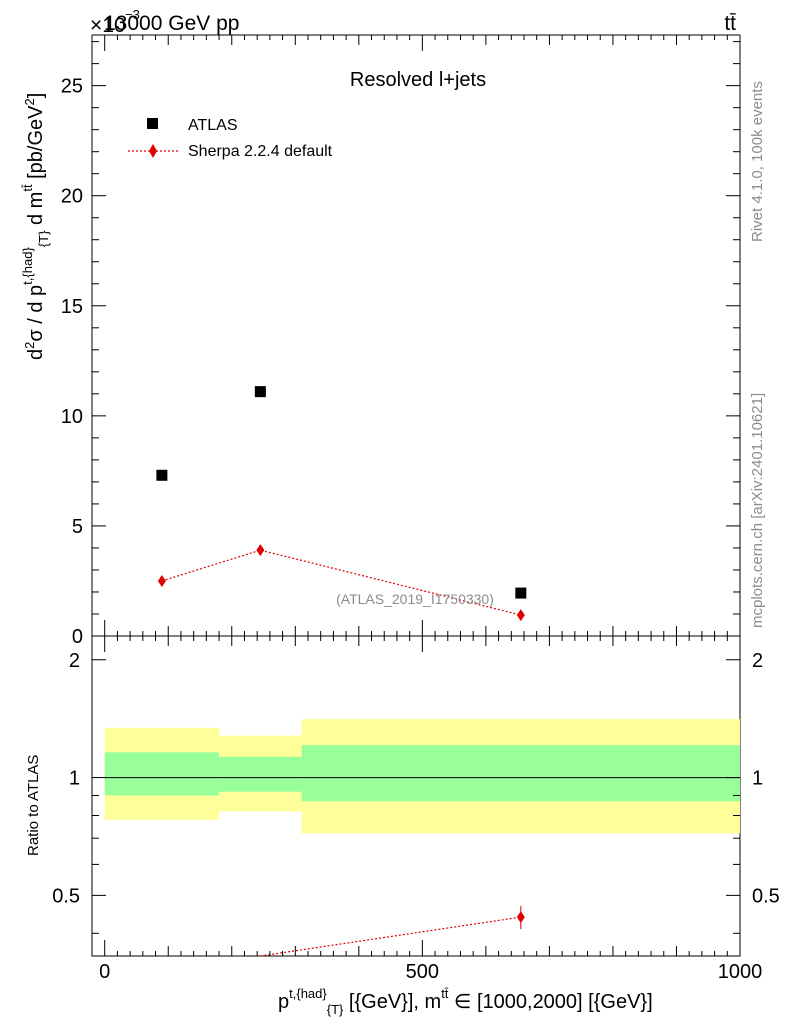 The width and height of the screenshot is (786, 1024). What do you see at coordinates (740, 972) in the screenshot?
I see `xtick-label: 1000` at bounding box center [740, 972].